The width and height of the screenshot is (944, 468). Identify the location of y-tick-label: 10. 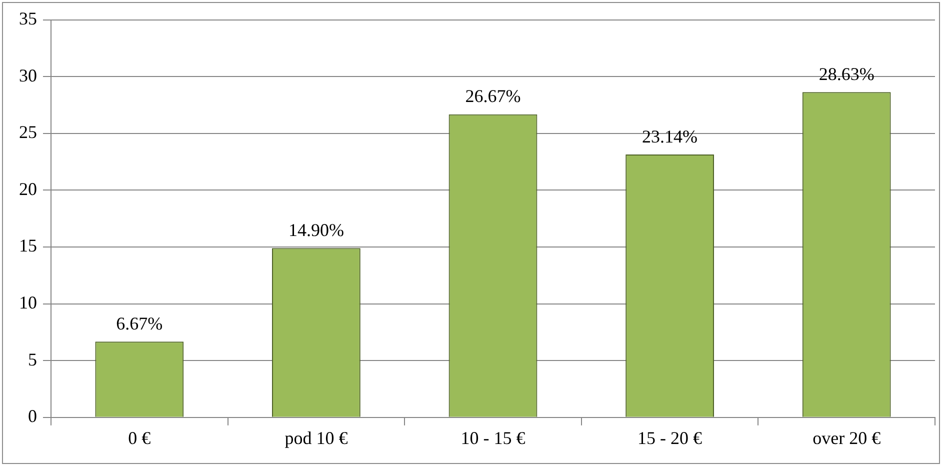
(28, 302).